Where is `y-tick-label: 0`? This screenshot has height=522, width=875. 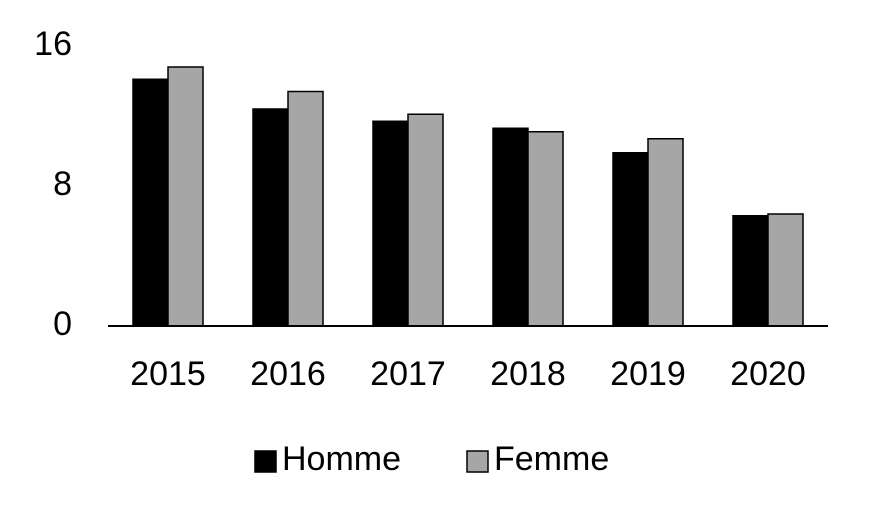
y-tick-label: 0 is located at coordinates (62, 324).